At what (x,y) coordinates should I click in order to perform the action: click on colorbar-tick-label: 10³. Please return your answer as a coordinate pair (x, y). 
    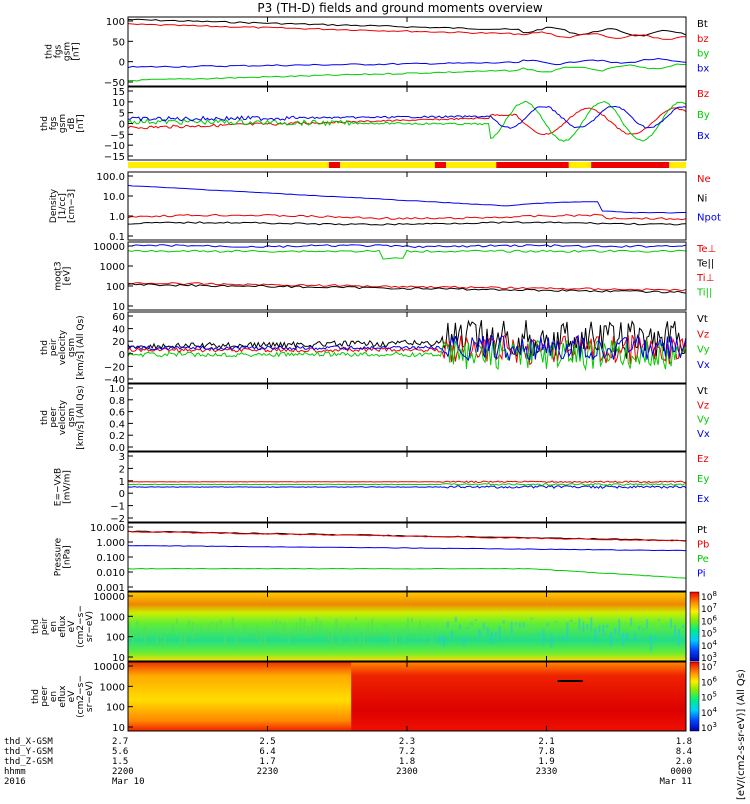
    Looking at the image, I should click on (709, 727).